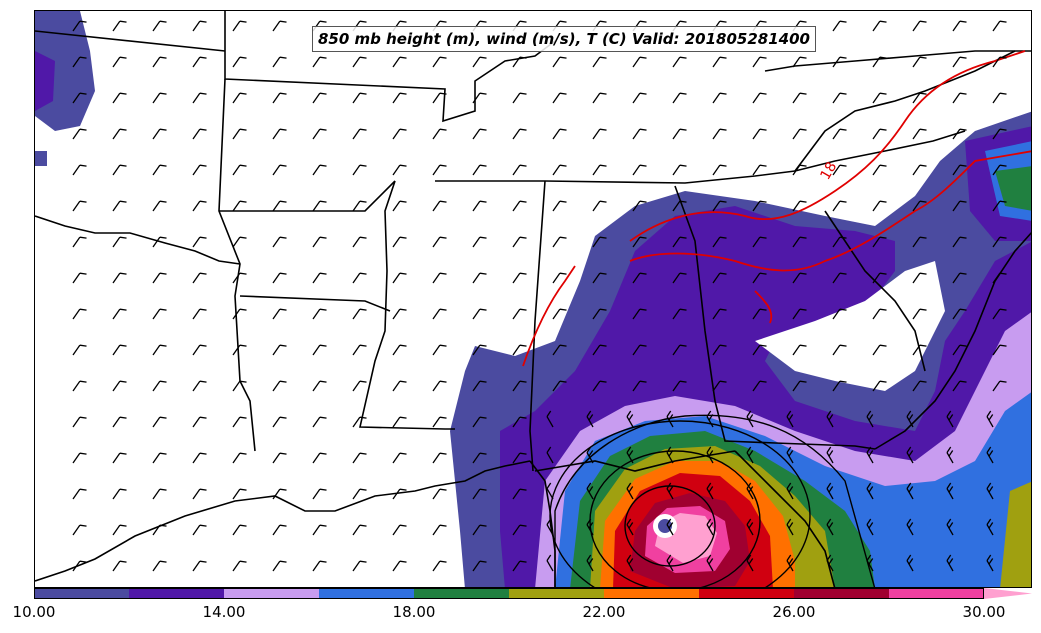 The image size is (1041, 633). Describe the element at coordinates (533, 593) in the screenshot. I see `colorbar` at that location.